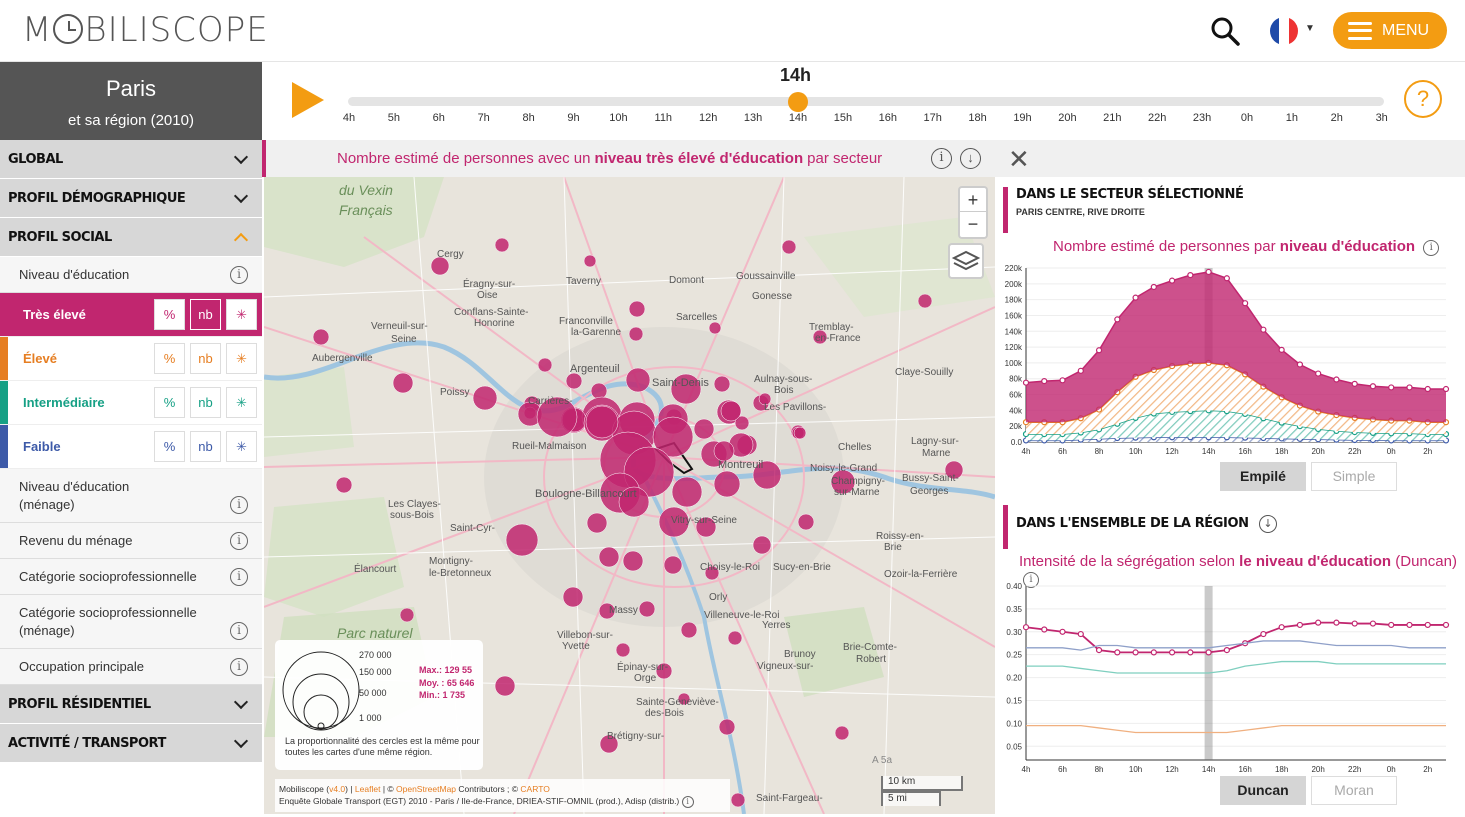 Image resolution: width=1465 pixels, height=817 pixels. Describe the element at coordinates (1284, 31) in the screenshot. I see `french-flag-icon` at that location.